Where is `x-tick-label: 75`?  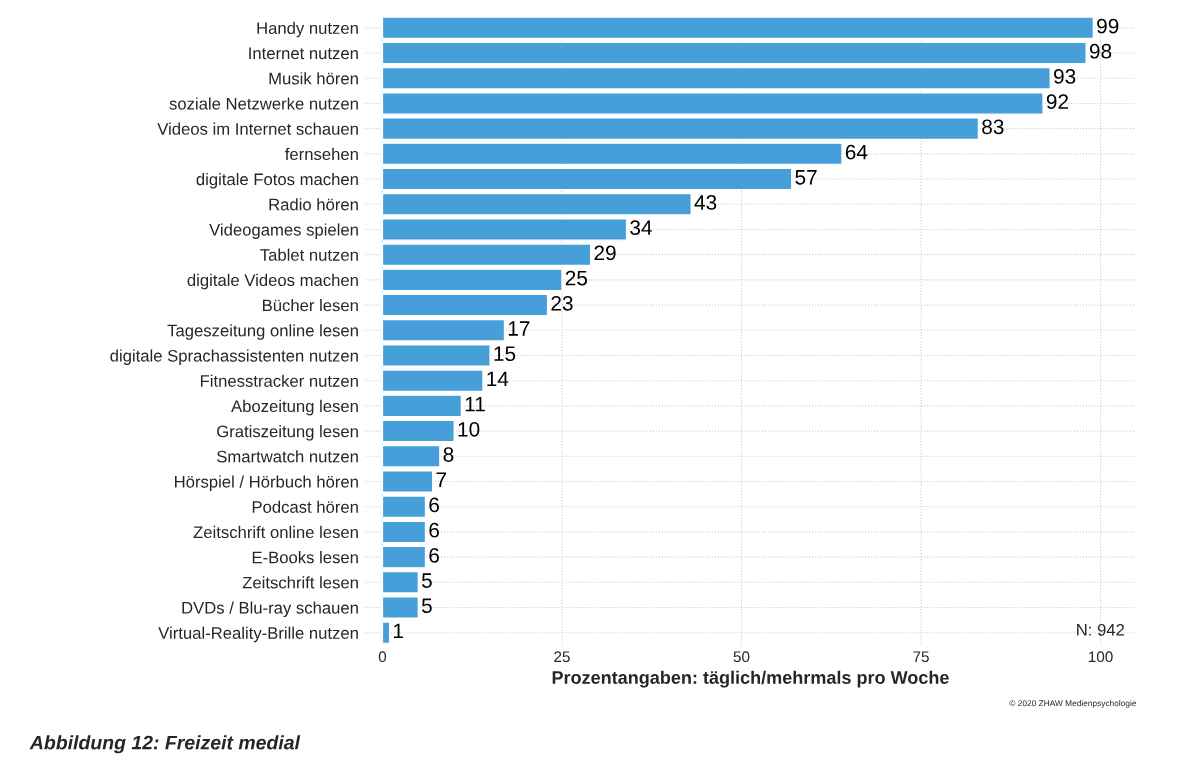
x-tick-label: 75 is located at coordinates (921, 657).